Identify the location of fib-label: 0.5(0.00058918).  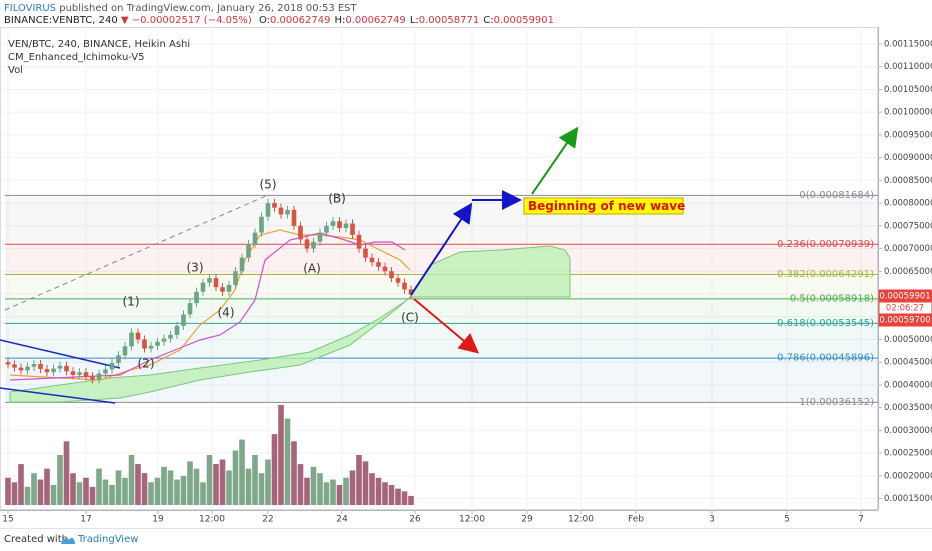
(832, 298).